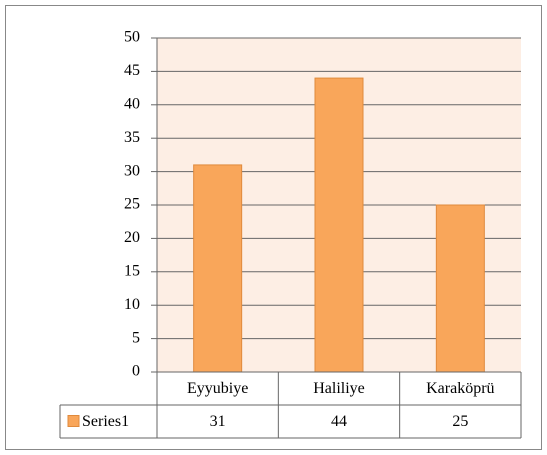 The width and height of the screenshot is (547, 455). Describe the element at coordinates (460, 421) in the screenshot. I see `table-value: 25` at that location.